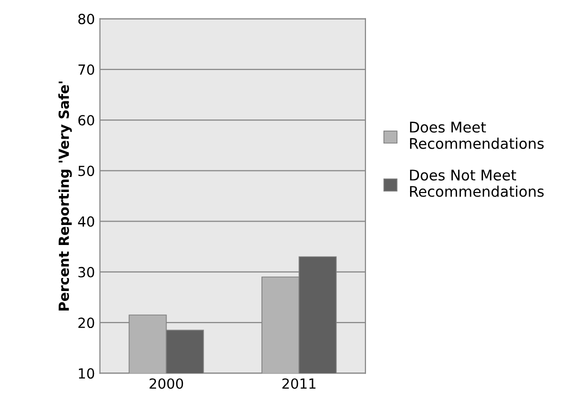 The height and width of the screenshot is (417, 571). What do you see at coordinates (86, 171) in the screenshot?
I see `y-tick-label: 50` at bounding box center [86, 171].